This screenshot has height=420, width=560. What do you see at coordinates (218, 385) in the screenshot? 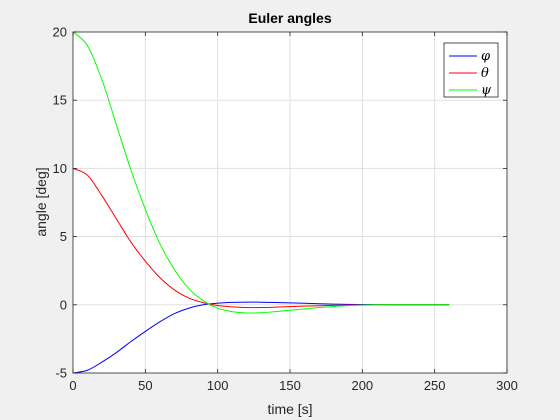
I see `x-tick-label: 100` at bounding box center [218, 385].